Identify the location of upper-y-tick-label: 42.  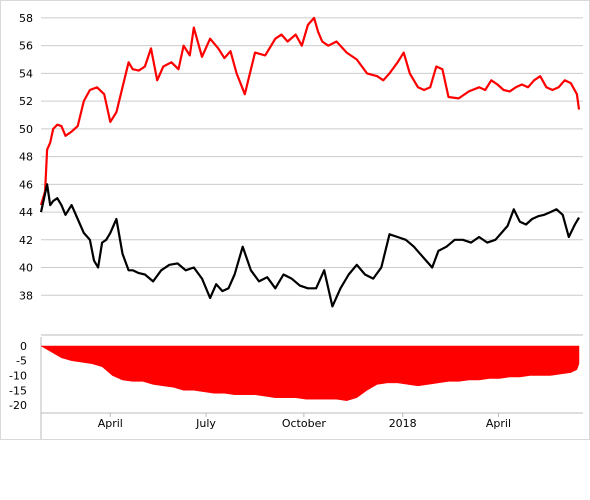
(26, 240).